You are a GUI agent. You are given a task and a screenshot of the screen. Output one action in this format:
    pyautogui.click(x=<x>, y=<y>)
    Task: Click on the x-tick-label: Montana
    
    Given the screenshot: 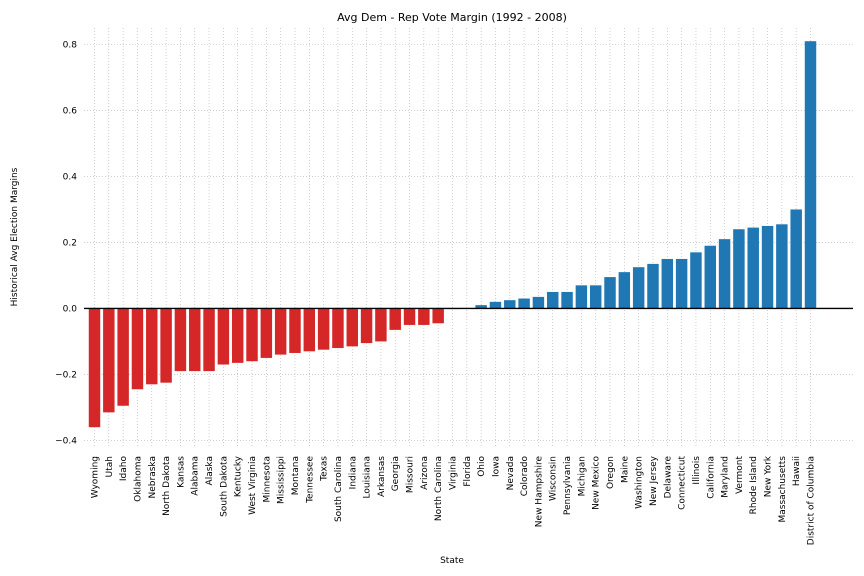 What is the action you would take?
    pyautogui.click(x=296, y=475)
    